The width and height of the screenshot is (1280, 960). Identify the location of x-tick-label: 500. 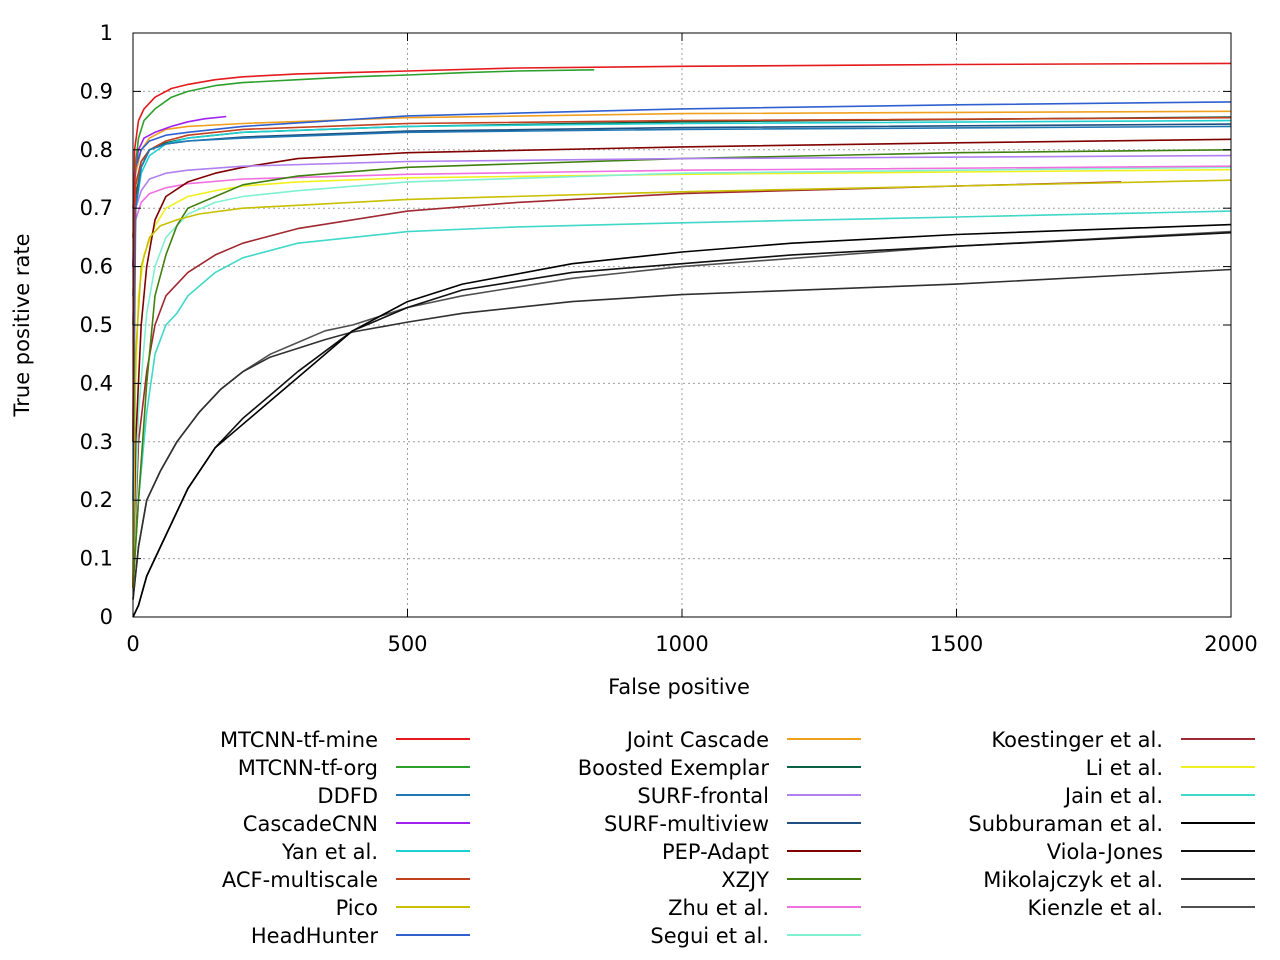
(407, 644).